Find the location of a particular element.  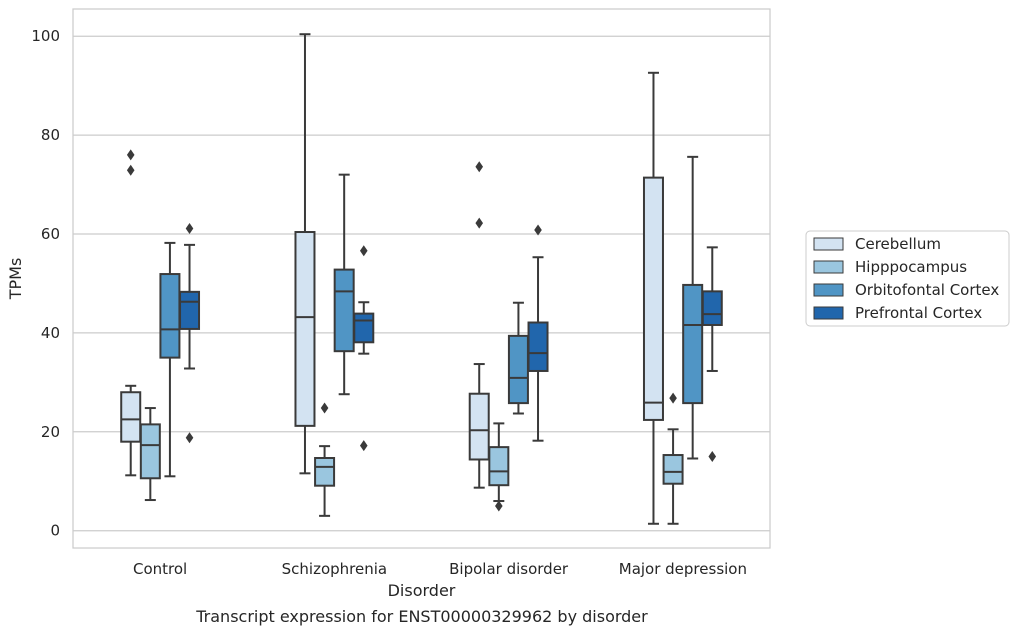

legend-label: Cerebellum is located at coordinates (898, 244).